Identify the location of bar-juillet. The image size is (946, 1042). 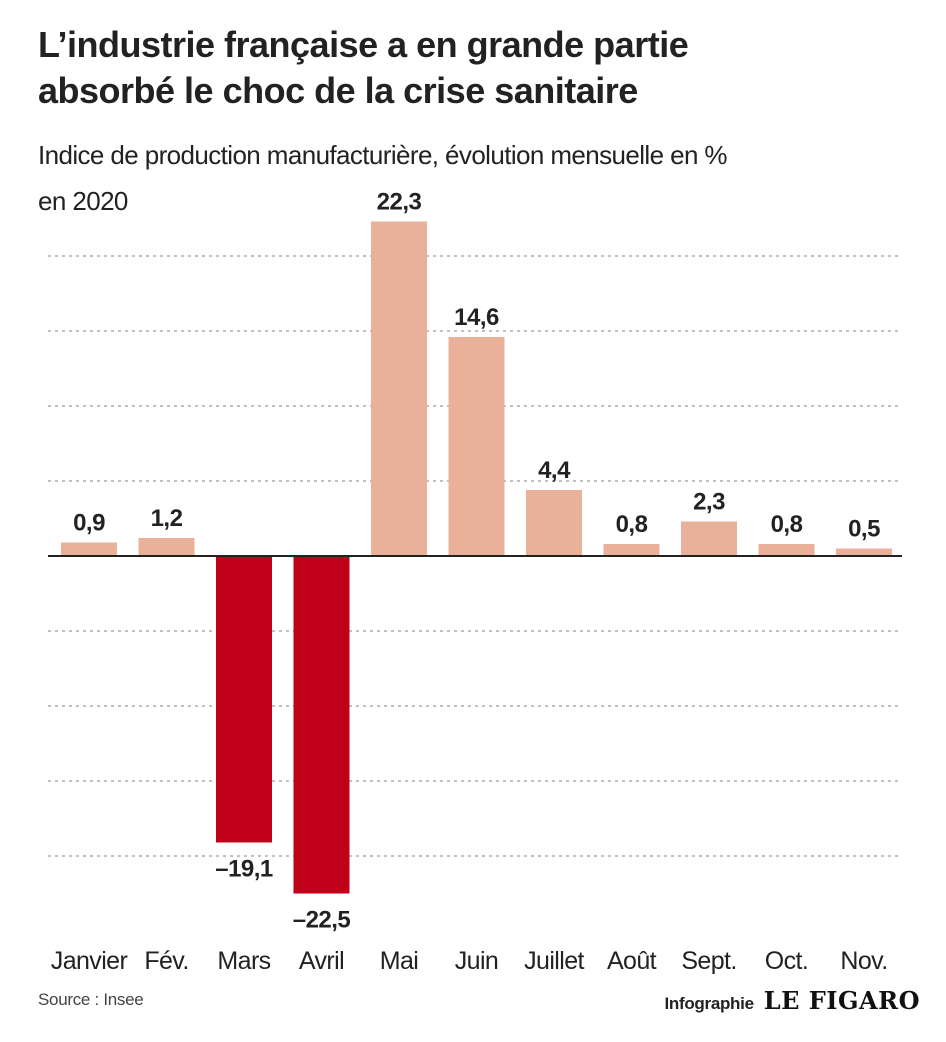
(554, 523).